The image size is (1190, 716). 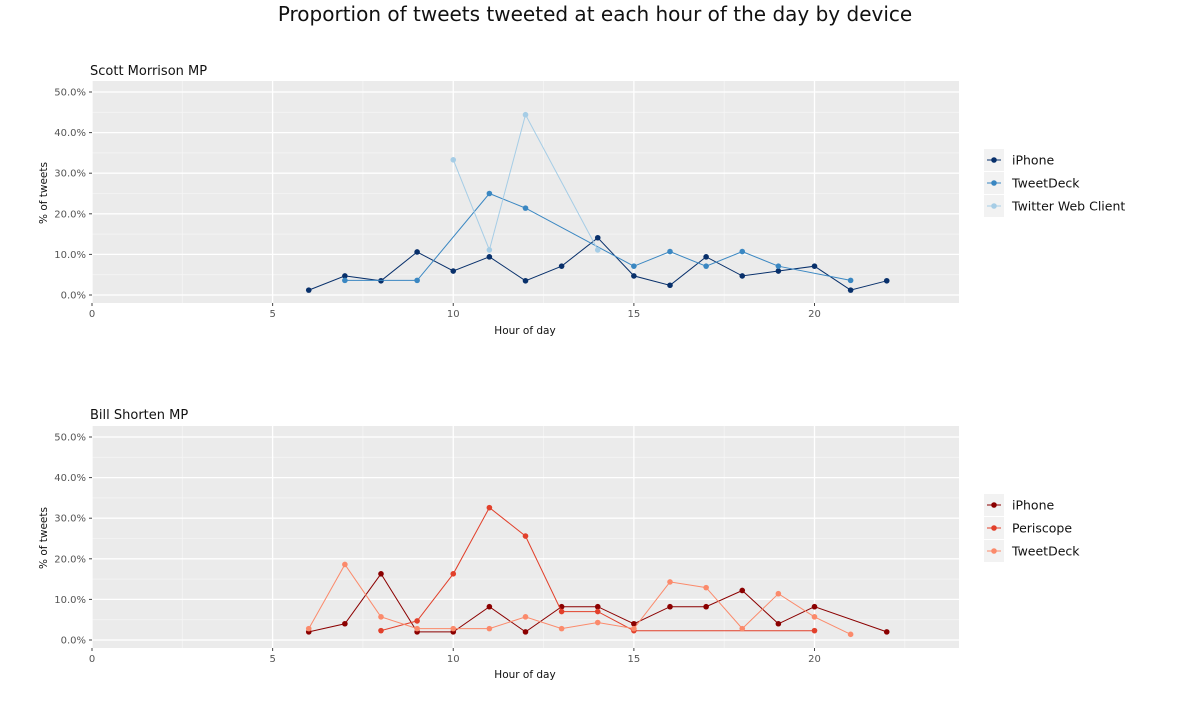 What do you see at coordinates (139, 415) in the screenshot?
I see `panel-title: Bill Shorten MP` at bounding box center [139, 415].